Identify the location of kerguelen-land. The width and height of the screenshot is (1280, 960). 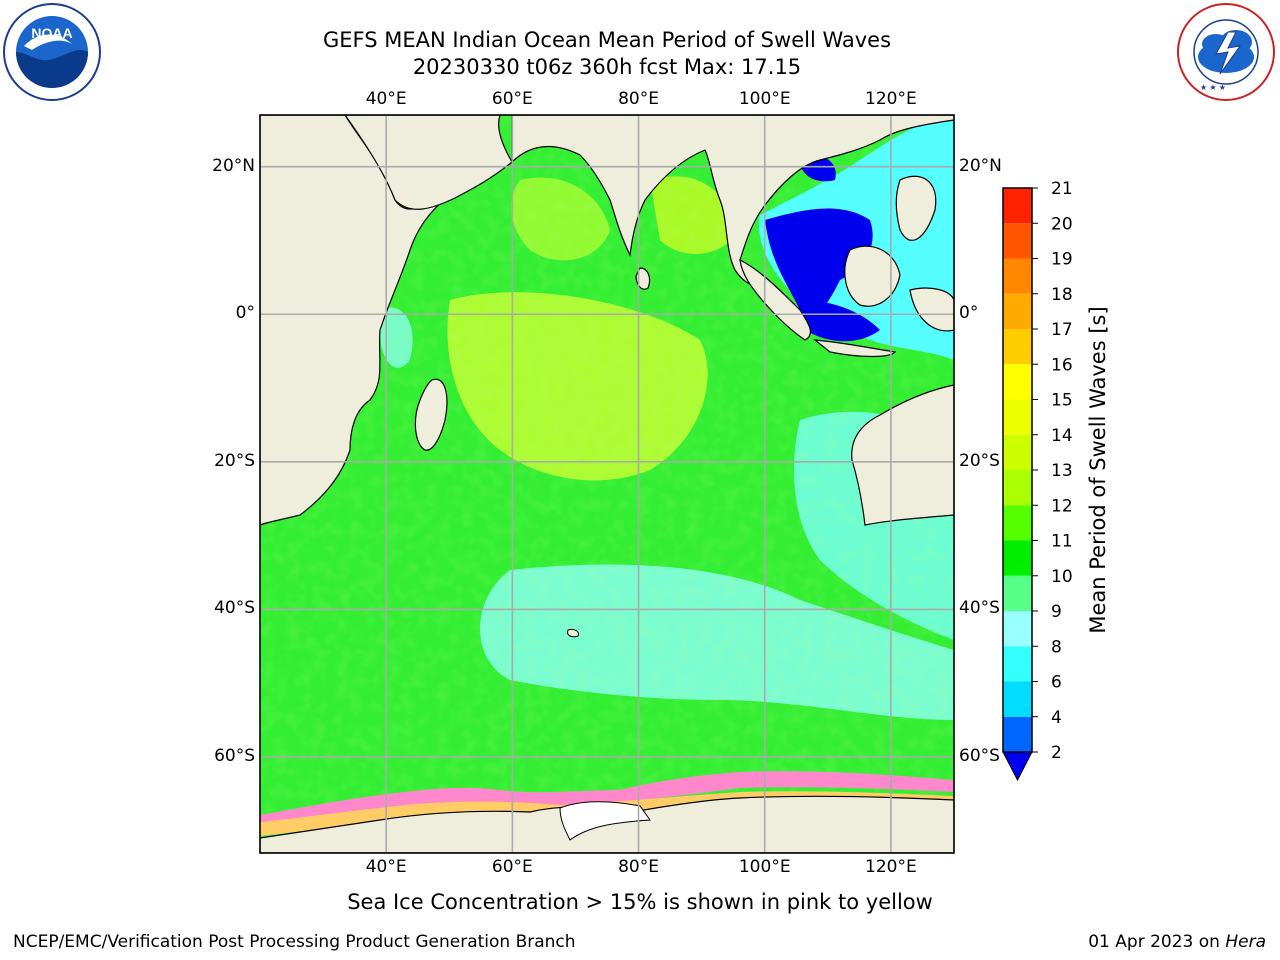
(573, 633).